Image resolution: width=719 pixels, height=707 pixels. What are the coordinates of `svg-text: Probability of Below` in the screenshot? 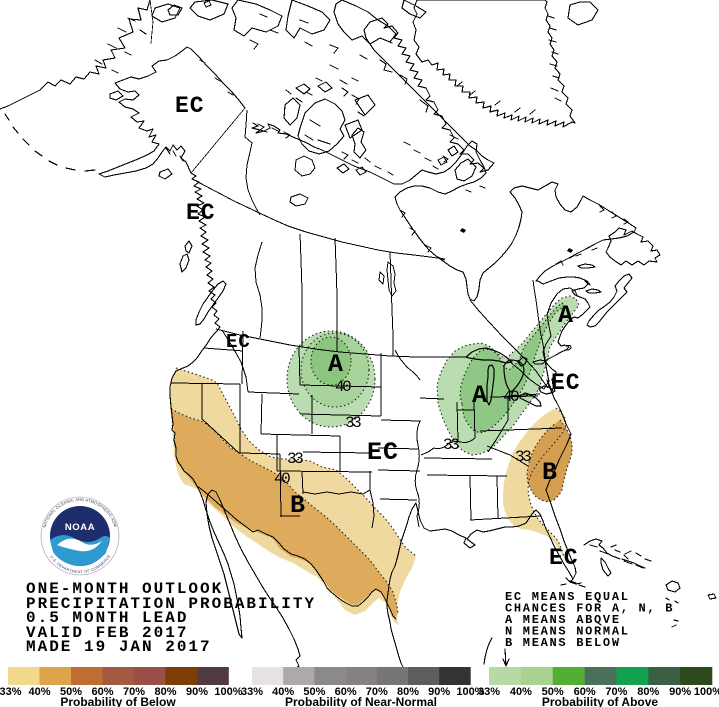 It's located at (118, 701).